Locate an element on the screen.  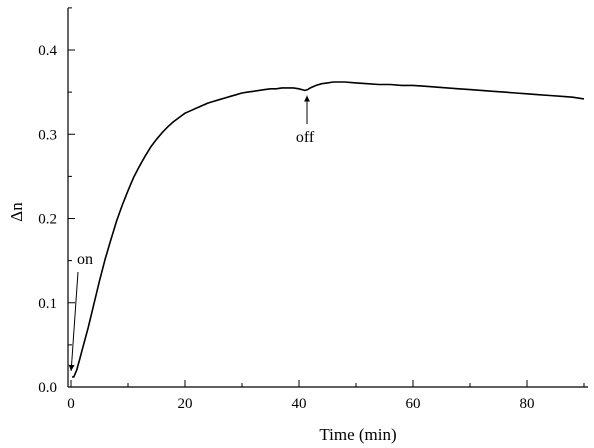
x-tick-label: 0 is located at coordinates (71, 404).